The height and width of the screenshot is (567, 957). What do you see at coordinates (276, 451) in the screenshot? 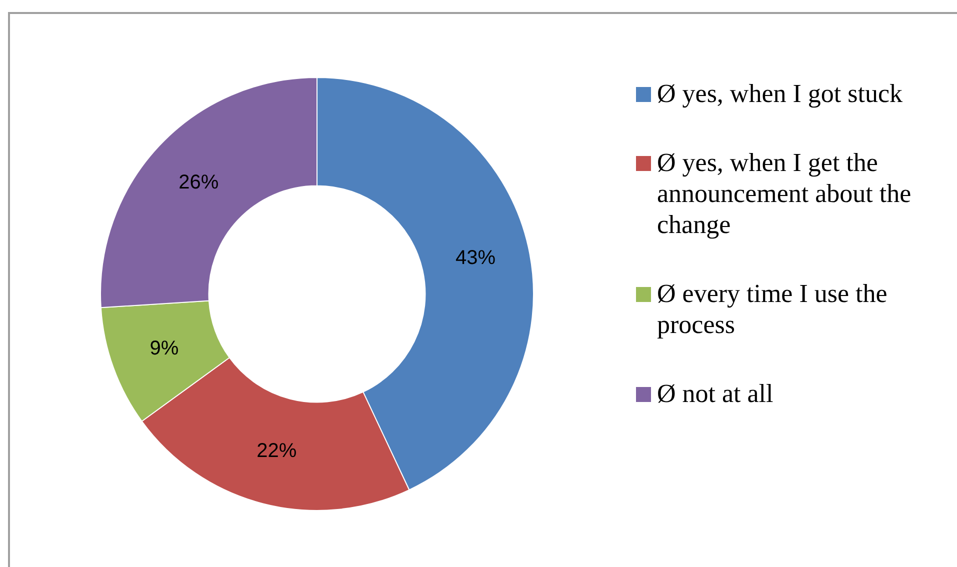
I see `data-label: 22%` at bounding box center [276, 451].